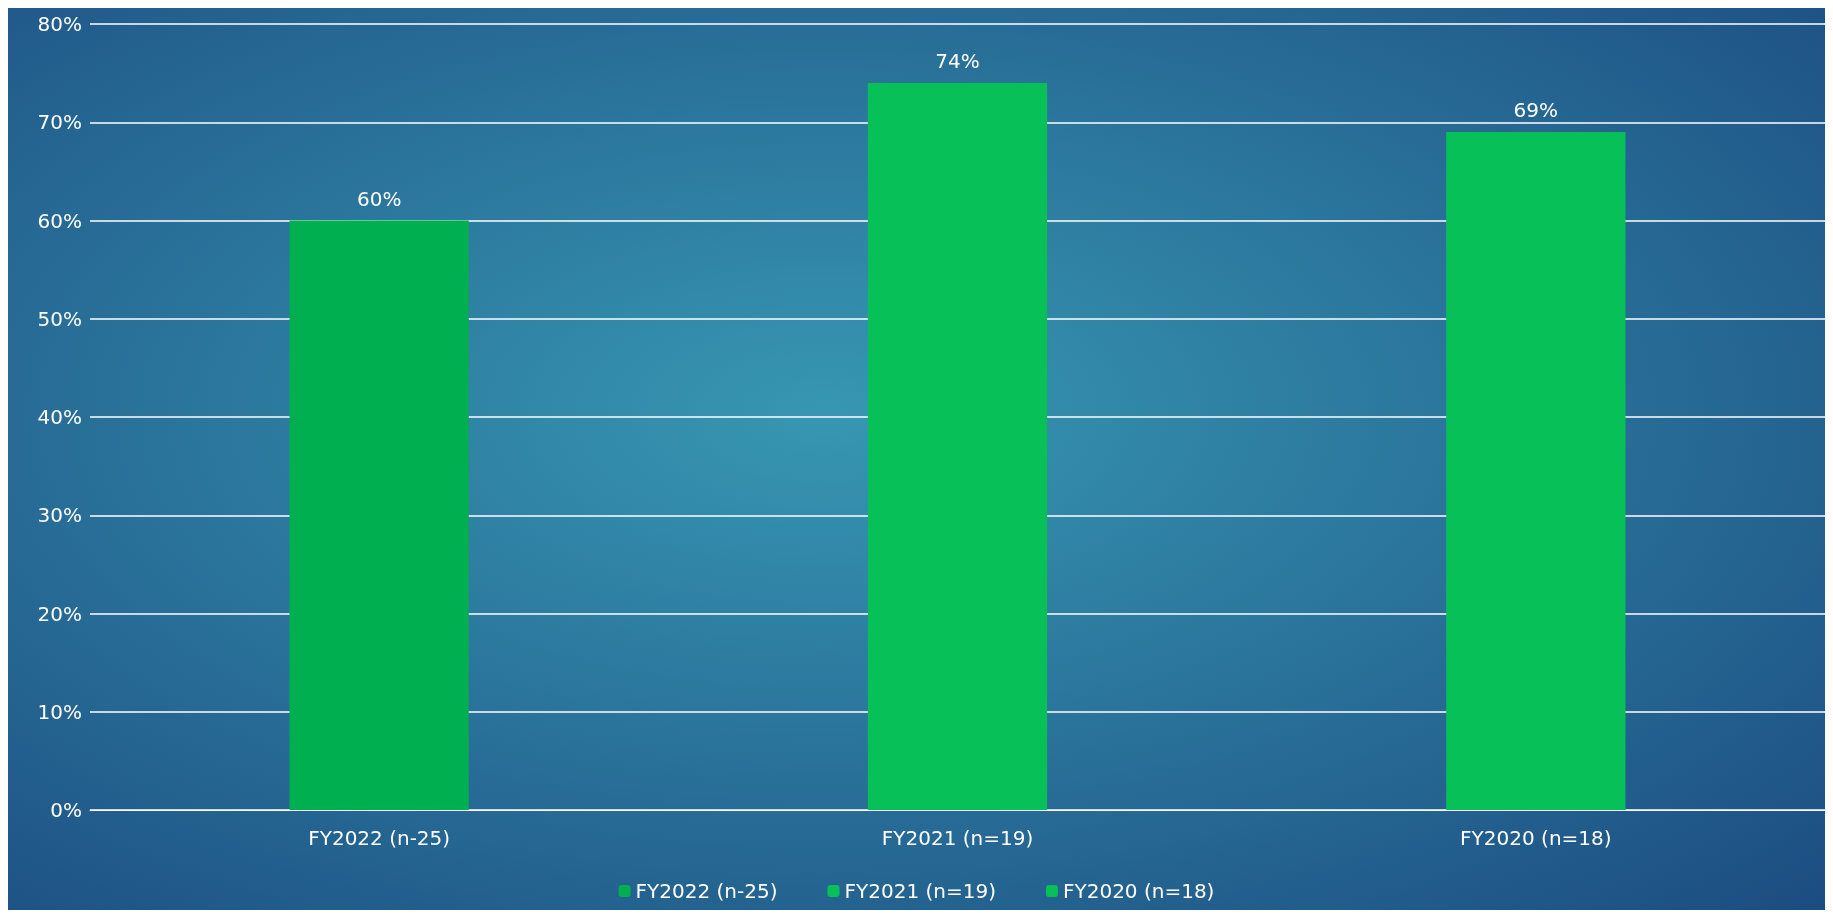  I want to click on y-tick-label: 40%, so click(59, 417).